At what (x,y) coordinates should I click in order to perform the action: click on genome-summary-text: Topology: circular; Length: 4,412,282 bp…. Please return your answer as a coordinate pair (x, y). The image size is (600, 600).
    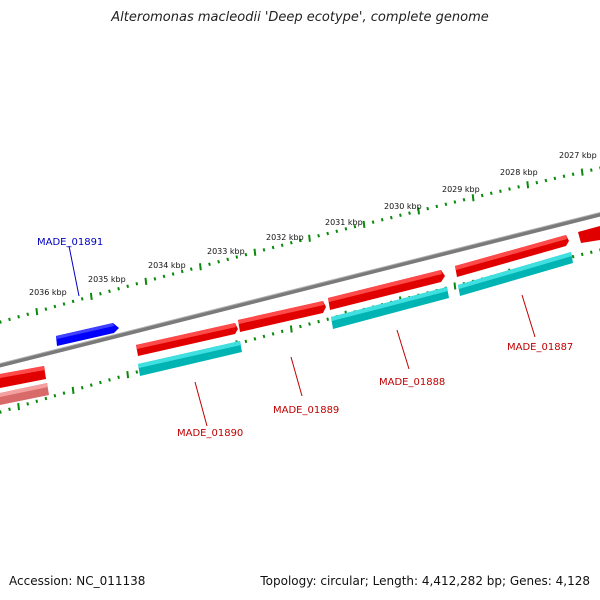
    Looking at the image, I should click on (425, 581).